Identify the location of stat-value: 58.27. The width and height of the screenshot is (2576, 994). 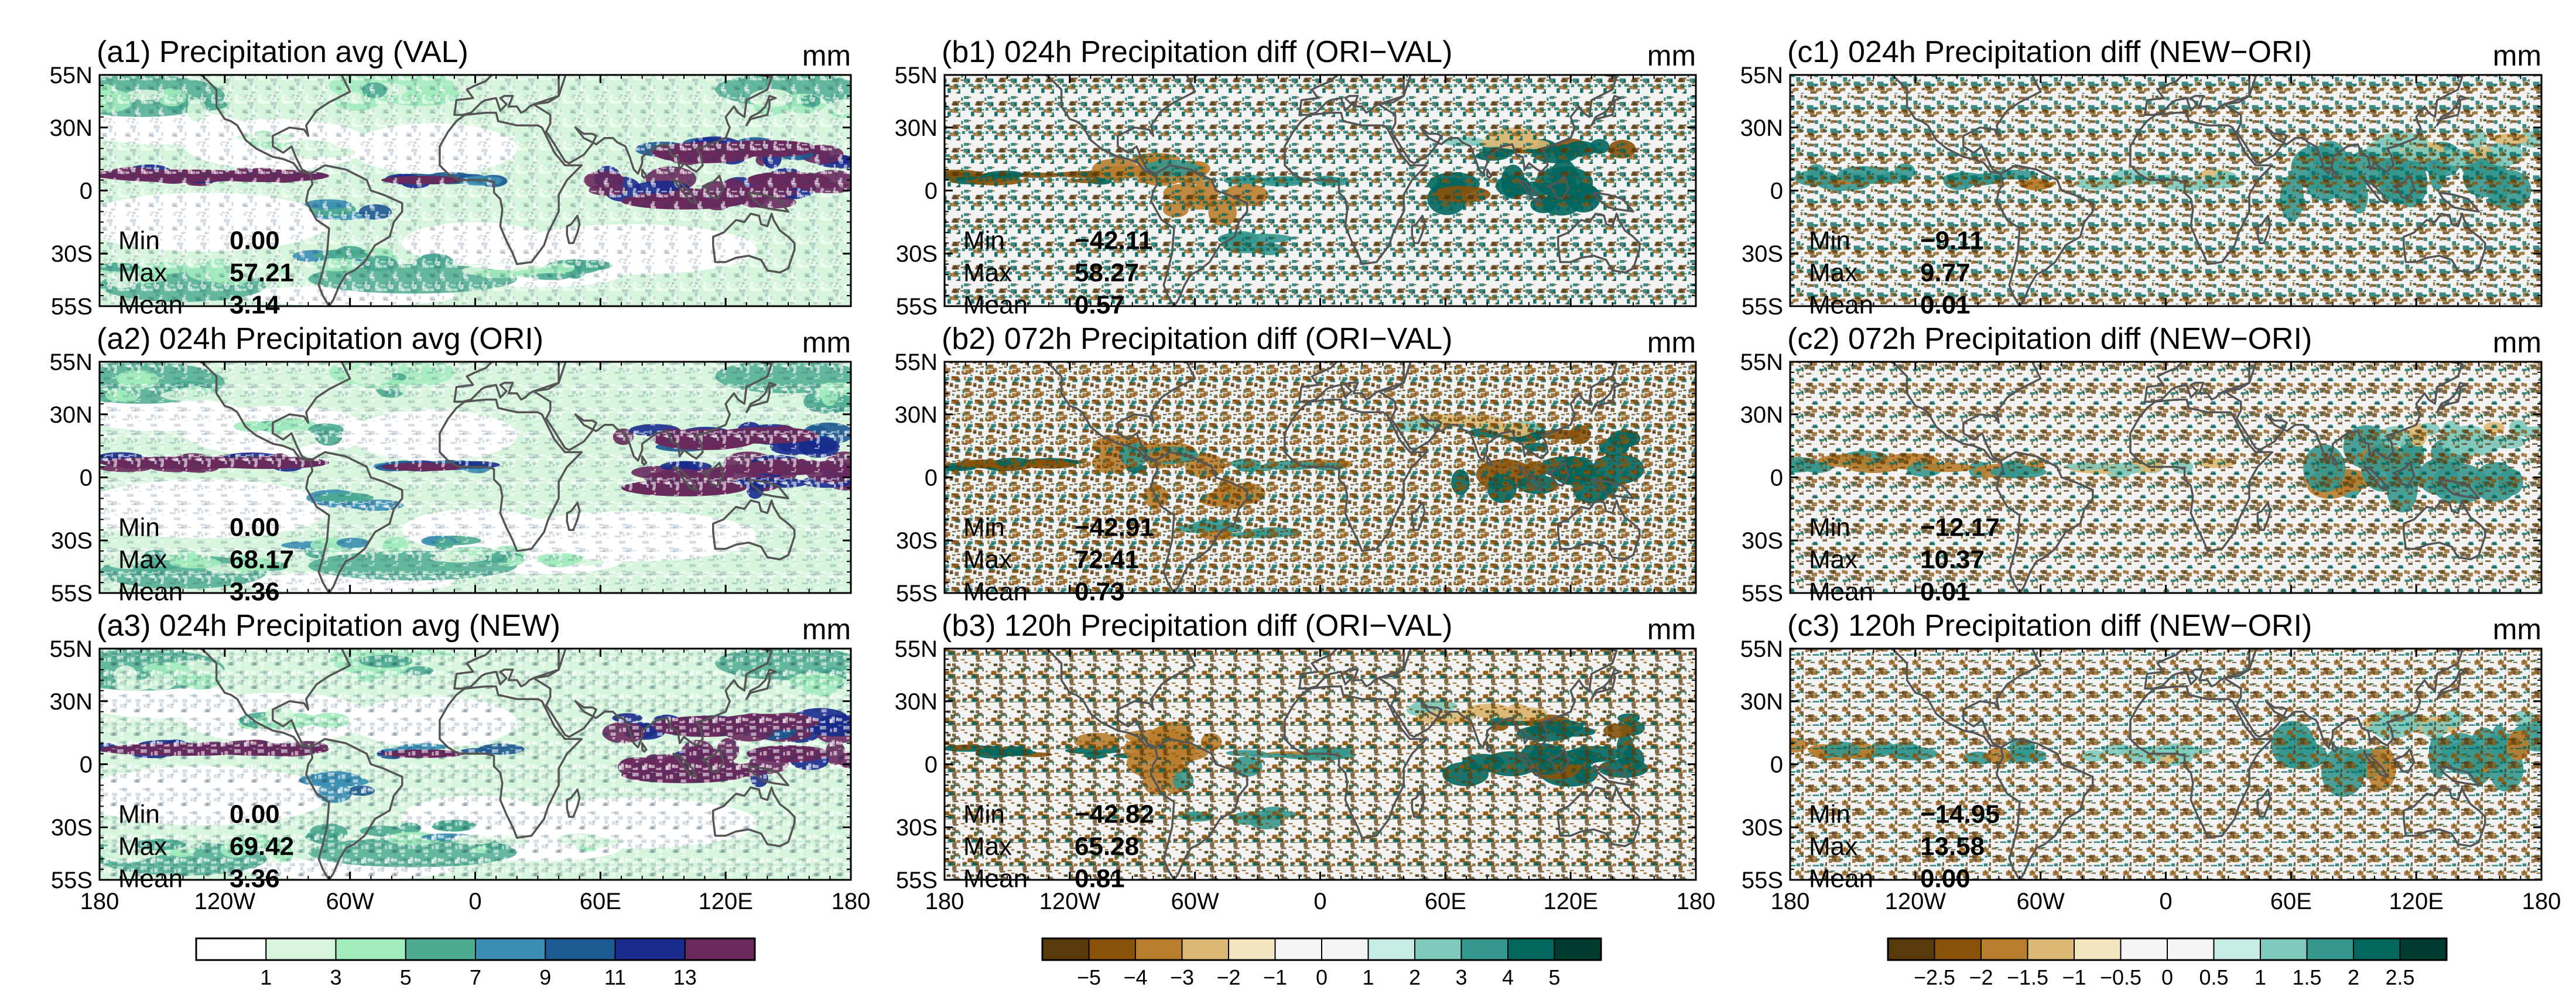
(1107, 273).